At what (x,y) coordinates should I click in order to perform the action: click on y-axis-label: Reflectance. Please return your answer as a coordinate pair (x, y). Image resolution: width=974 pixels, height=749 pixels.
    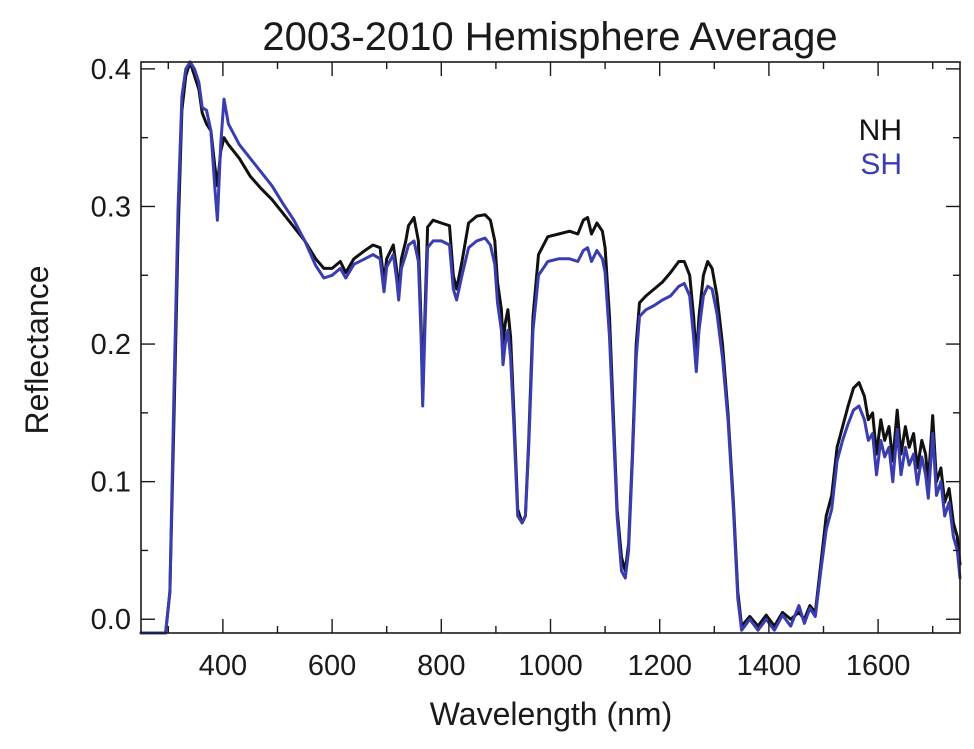
    Looking at the image, I should click on (37, 350).